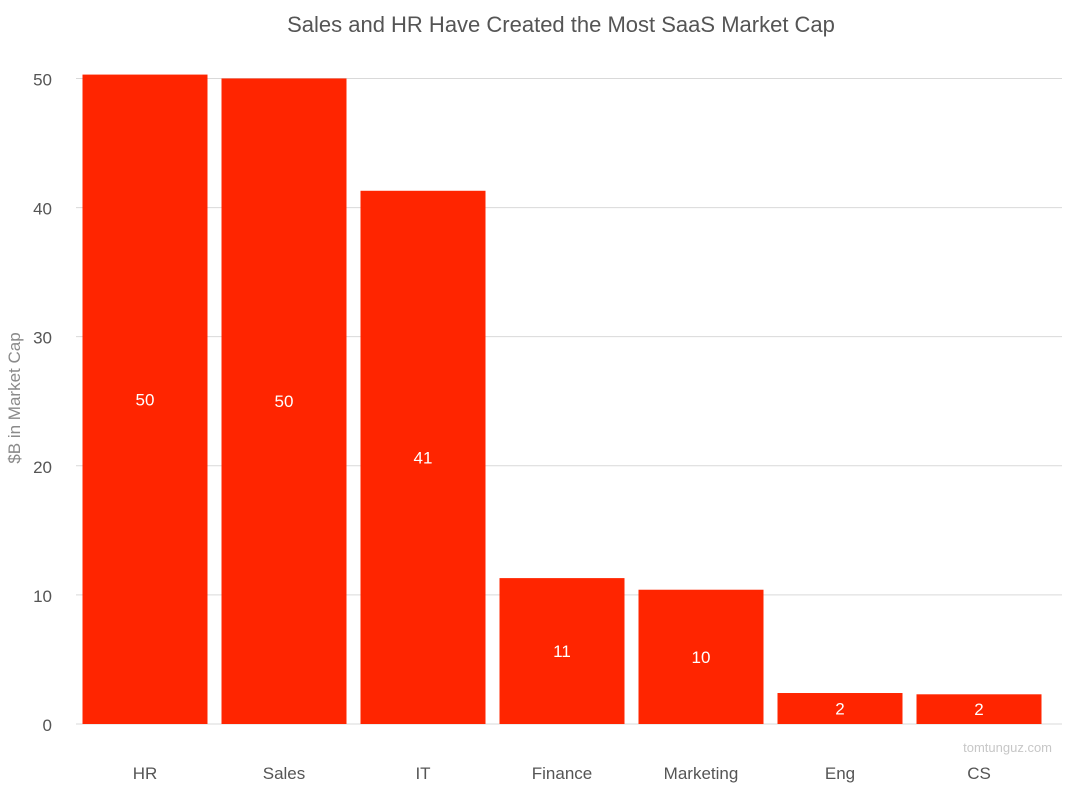 This screenshot has width=1080, height=810. Describe the element at coordinates (979, 773) in the screenshot. I see `x-tick-label: CS` at that location.